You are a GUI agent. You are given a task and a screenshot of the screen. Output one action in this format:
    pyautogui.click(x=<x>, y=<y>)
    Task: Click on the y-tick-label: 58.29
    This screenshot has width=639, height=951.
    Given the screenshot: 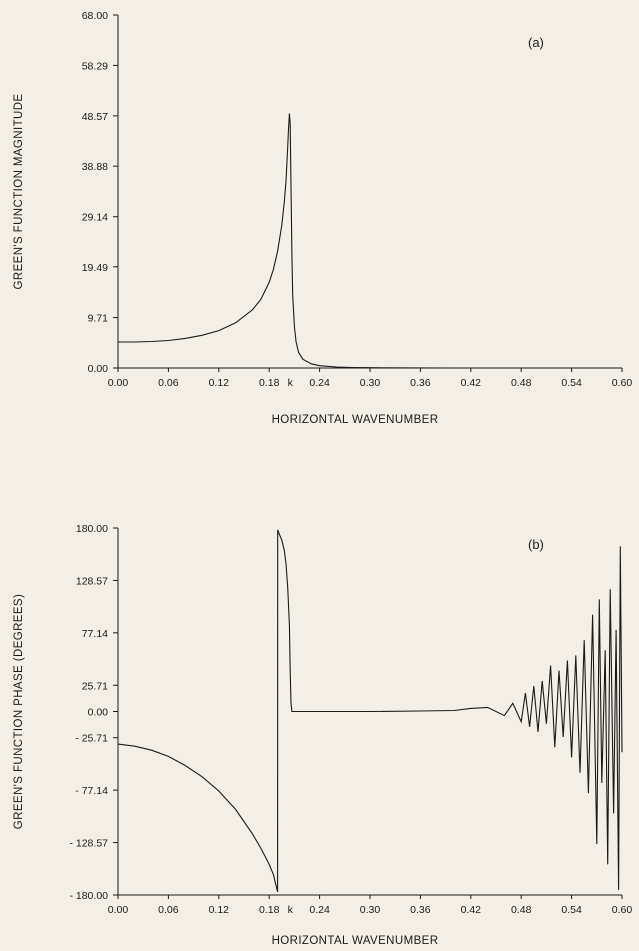 What is the action you would take?
    pyautogui.click(x=95, y=66)
    